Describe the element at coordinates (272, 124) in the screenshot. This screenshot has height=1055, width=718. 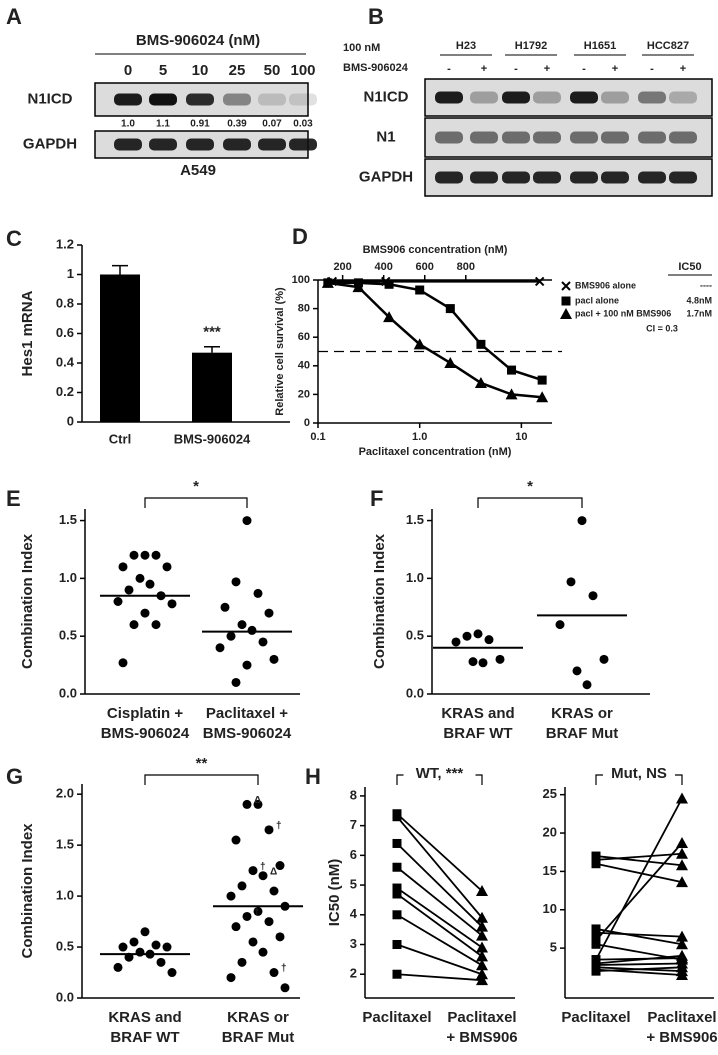
I see `quant-label: 0.07` at that location.